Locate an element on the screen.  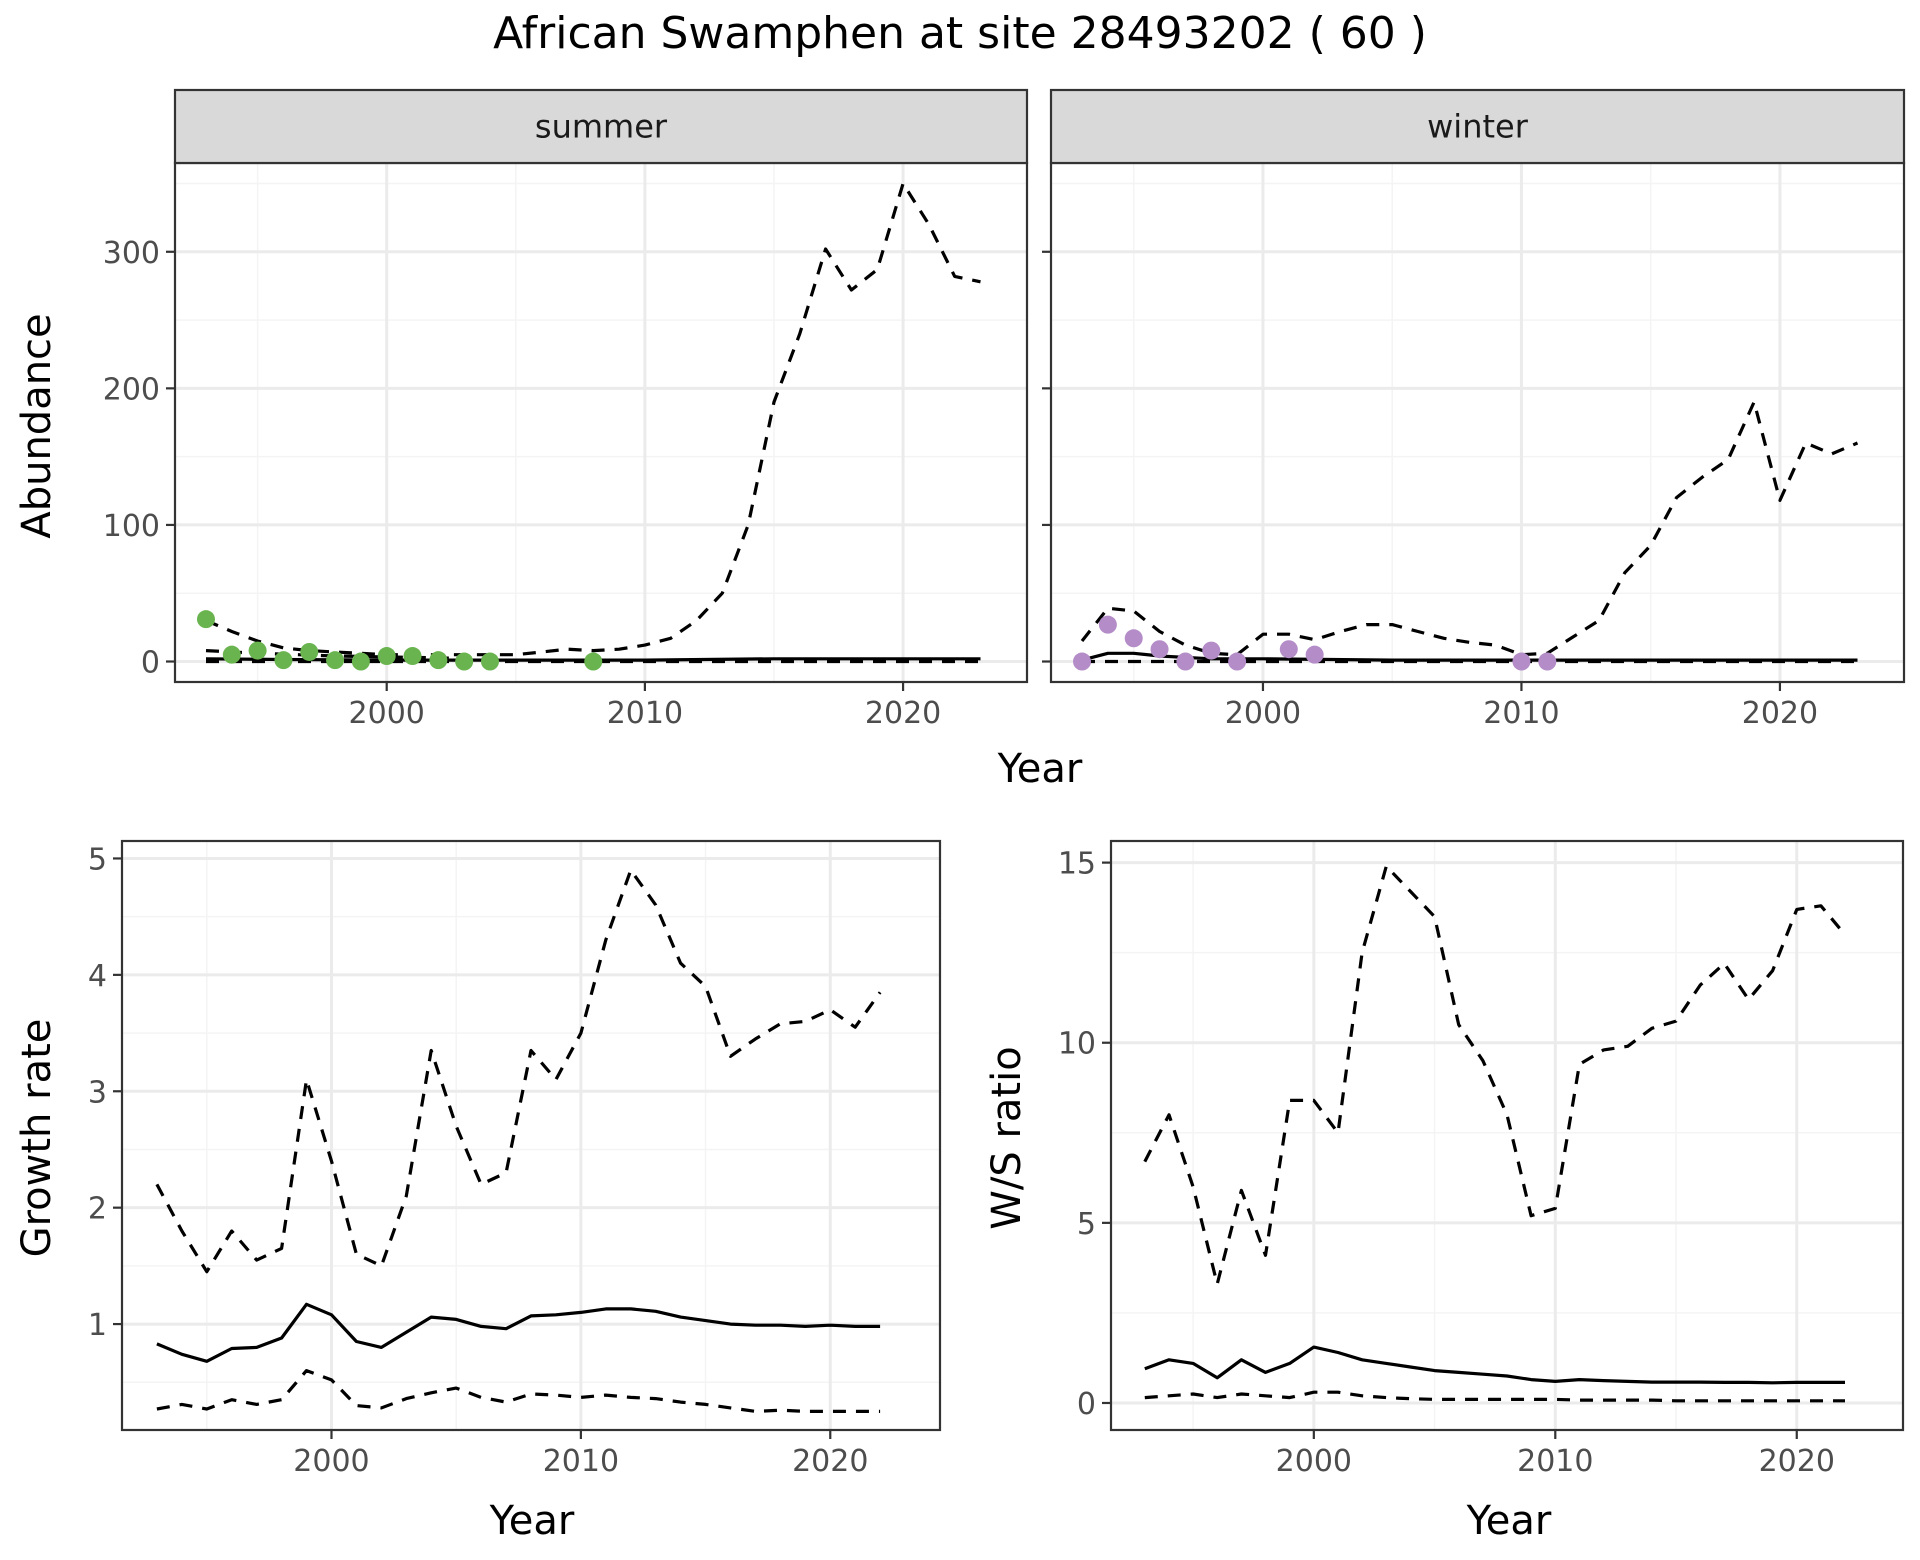
top-x-axis-label: Year is located at coordinates (1040, 769).